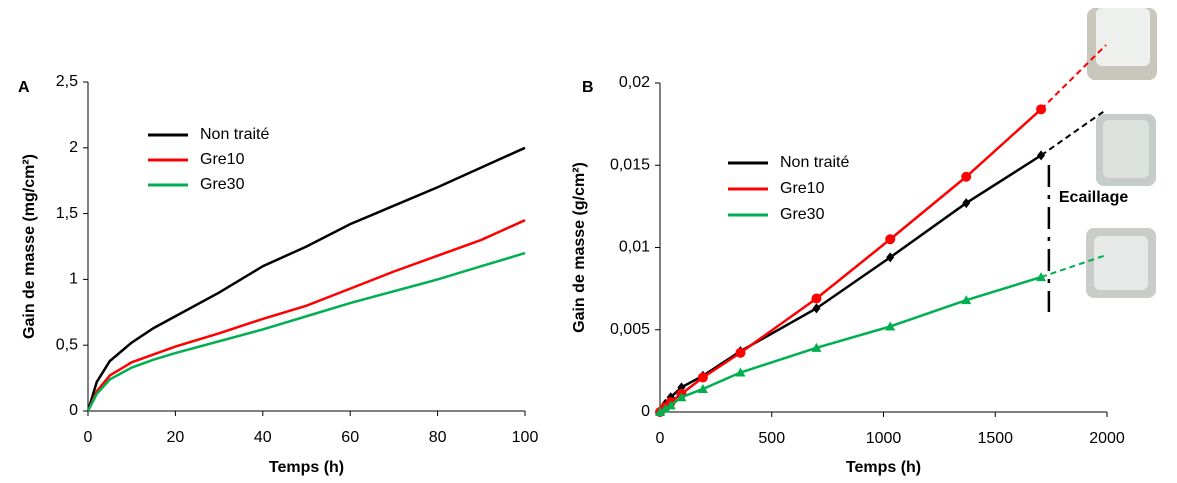  What do you see at coordinates (176, 437) in the screenshot?
I see `x-tick-label: 20` at bounding box center [176, 437].